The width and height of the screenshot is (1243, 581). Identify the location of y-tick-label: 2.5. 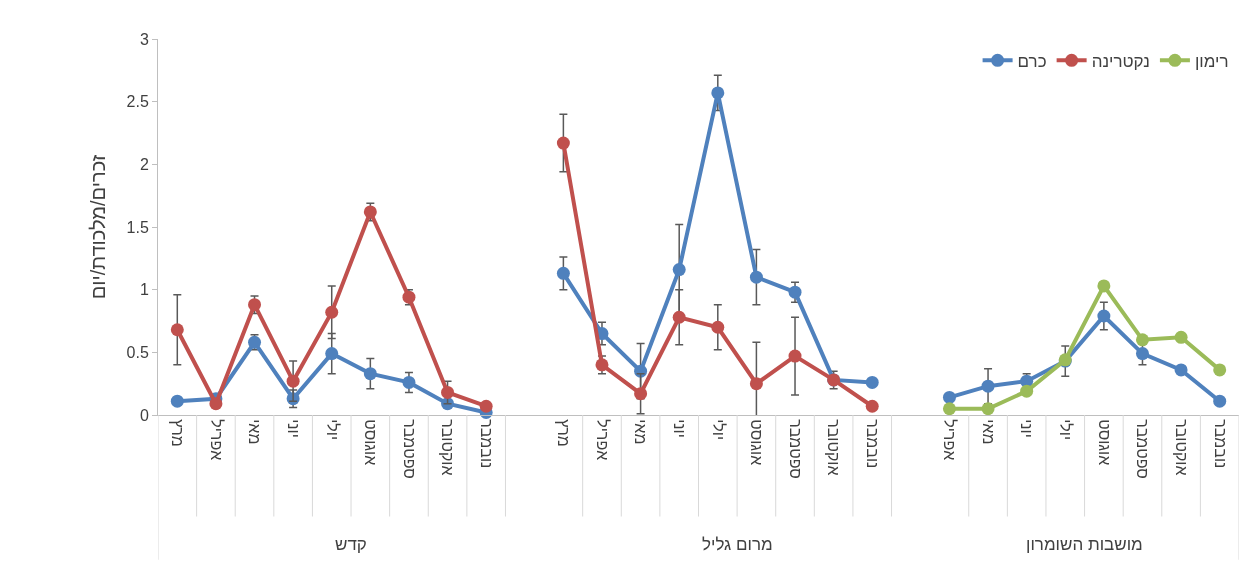
(137, 102).